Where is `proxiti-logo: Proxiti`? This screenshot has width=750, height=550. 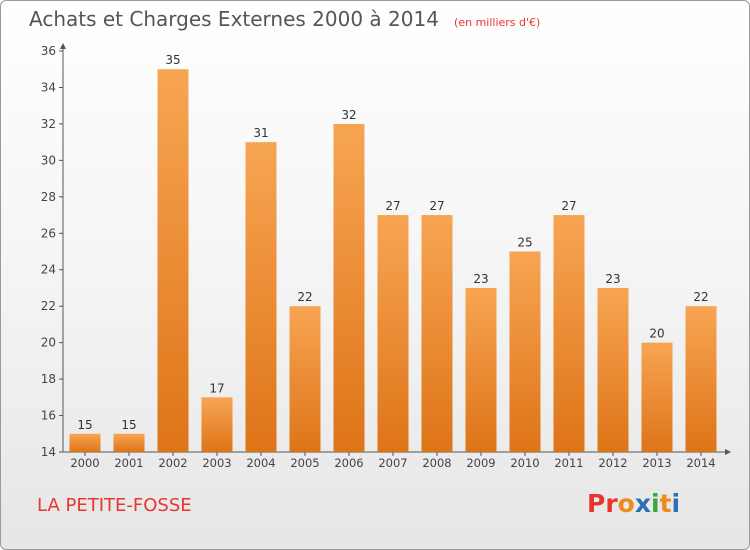 proxiti-logo: Proxiti is located at coordinates (633, 503).